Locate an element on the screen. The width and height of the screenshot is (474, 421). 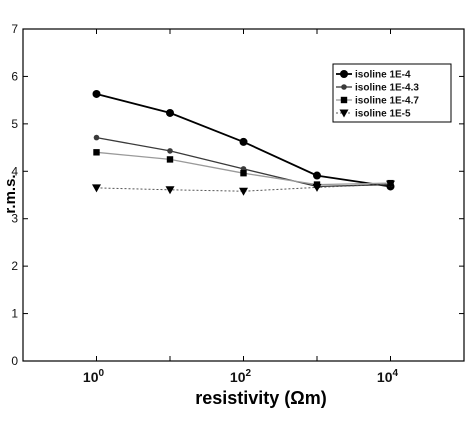
y-tick-label: 7 is located at coordinates (14, 29).